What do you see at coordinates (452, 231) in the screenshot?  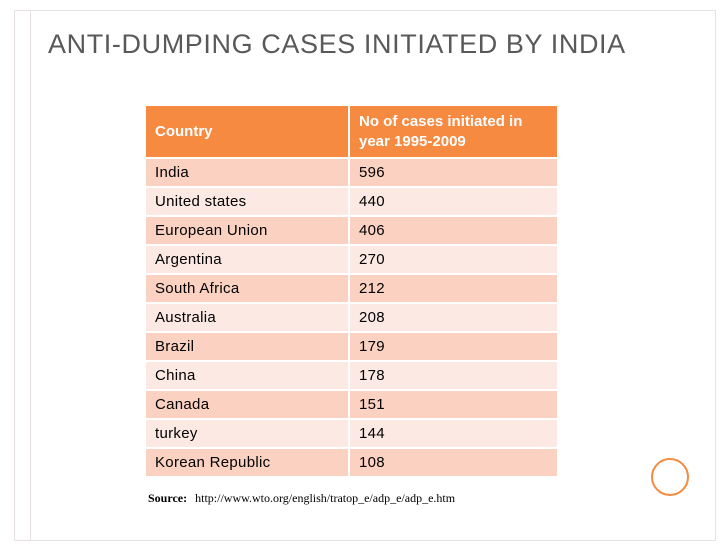 I see `cases-cell: 406` at bounding box center [452, 231].